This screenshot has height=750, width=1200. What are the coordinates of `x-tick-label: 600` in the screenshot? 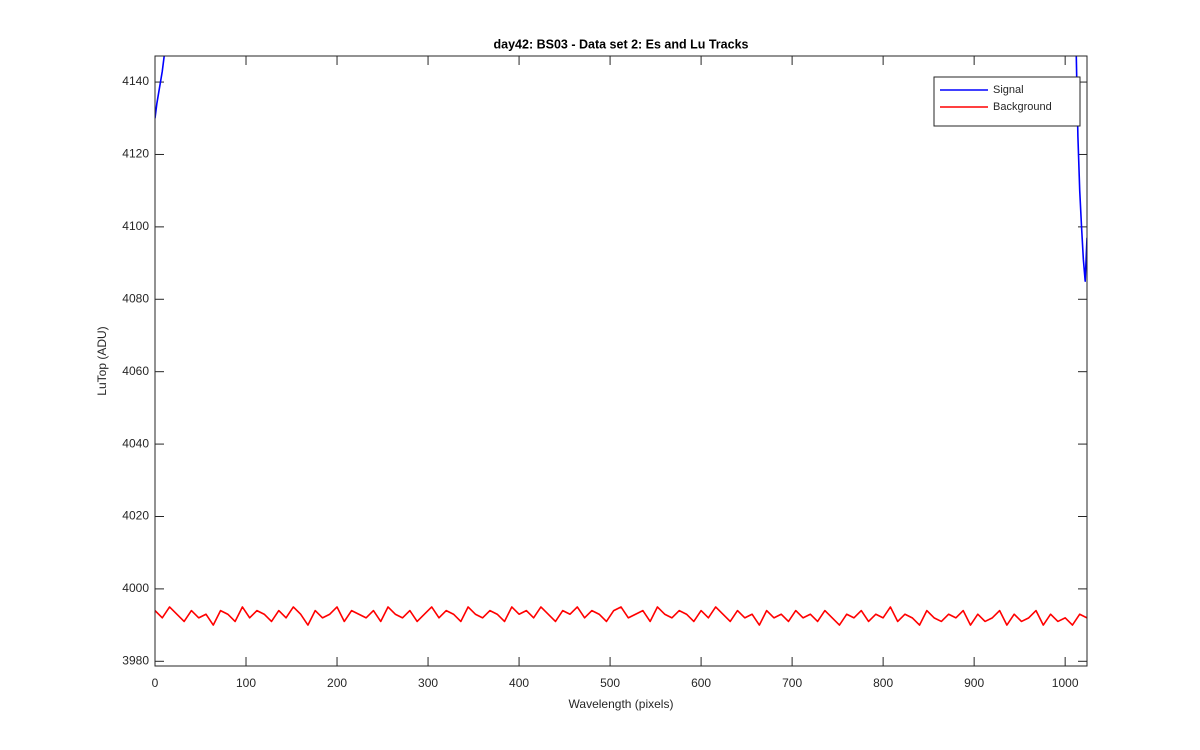 It's located at (701, 683).